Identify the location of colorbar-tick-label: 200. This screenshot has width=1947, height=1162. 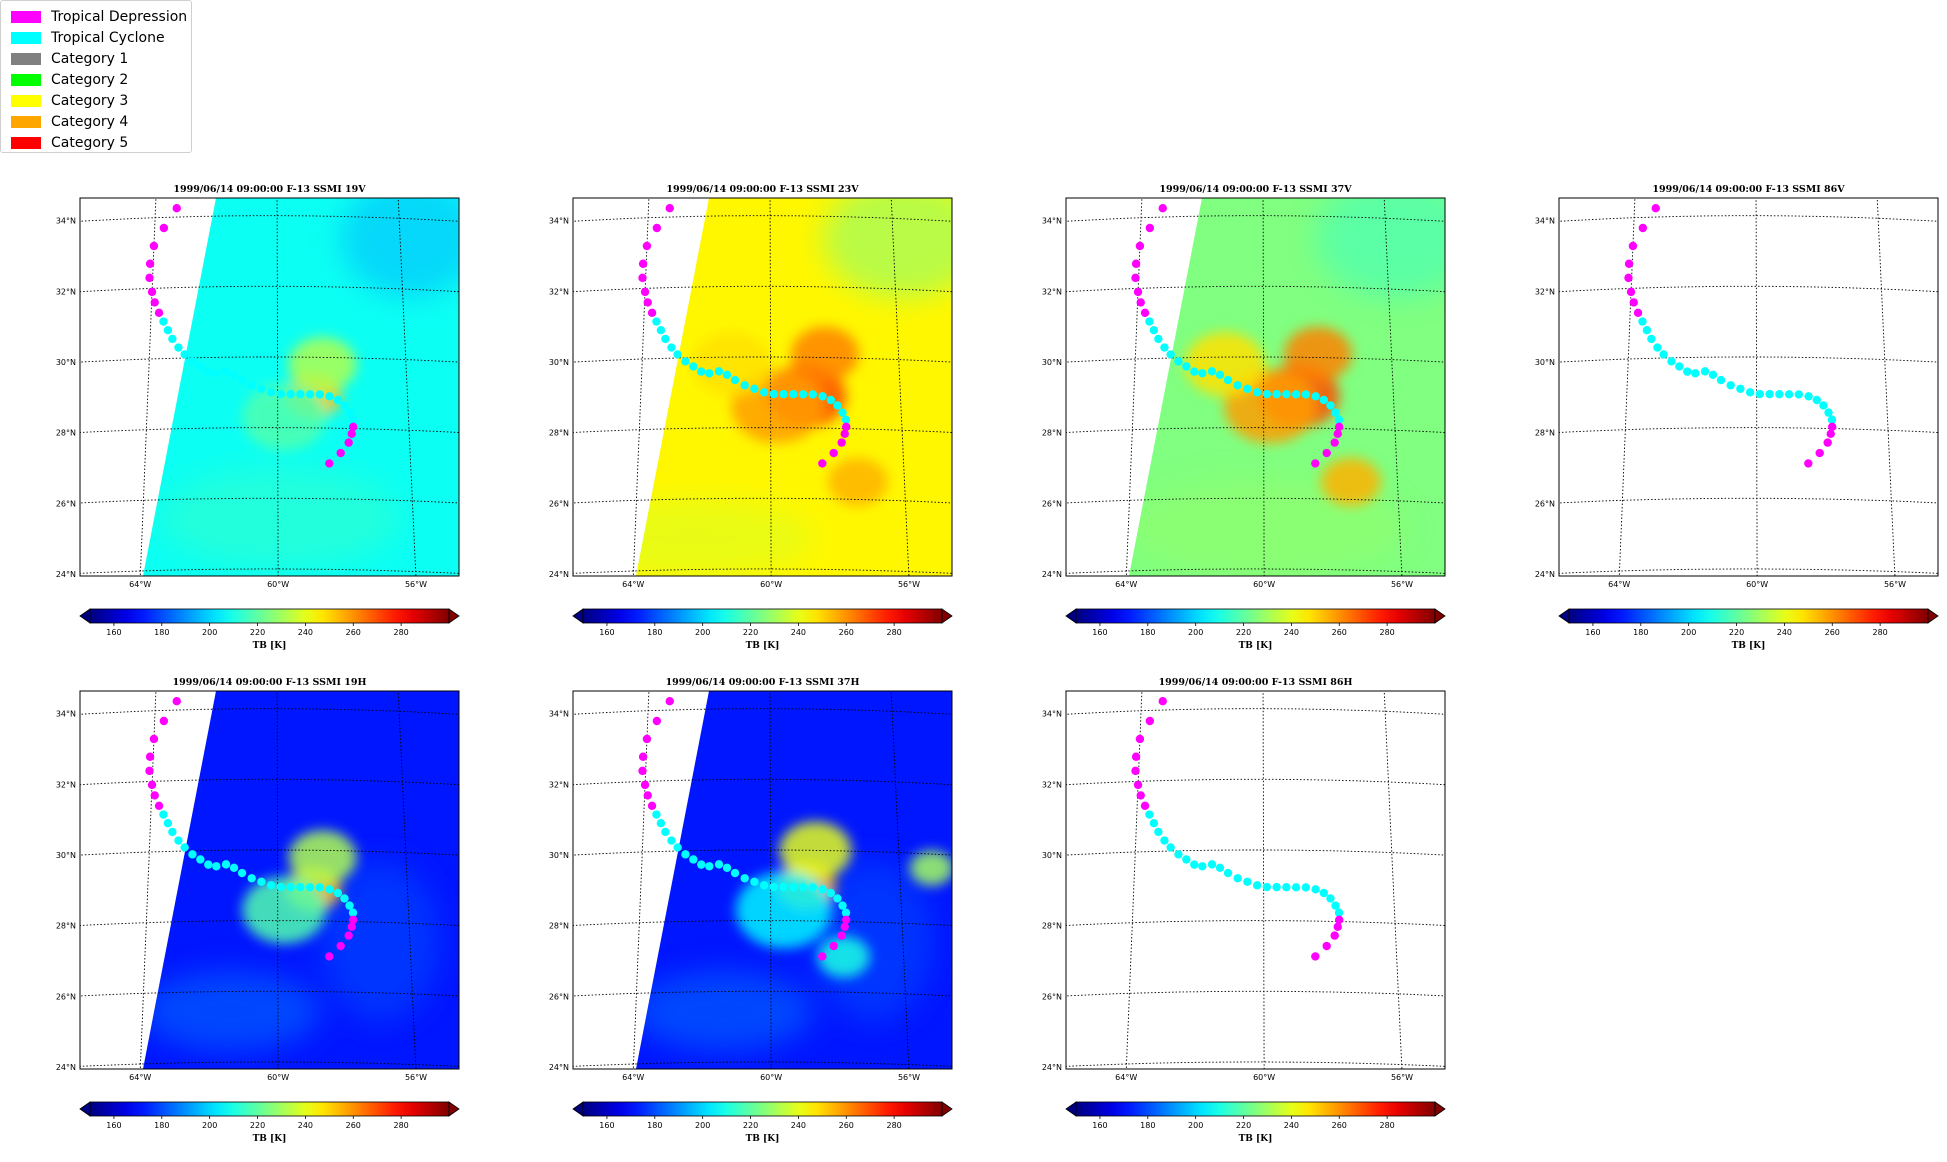
(209, 632).